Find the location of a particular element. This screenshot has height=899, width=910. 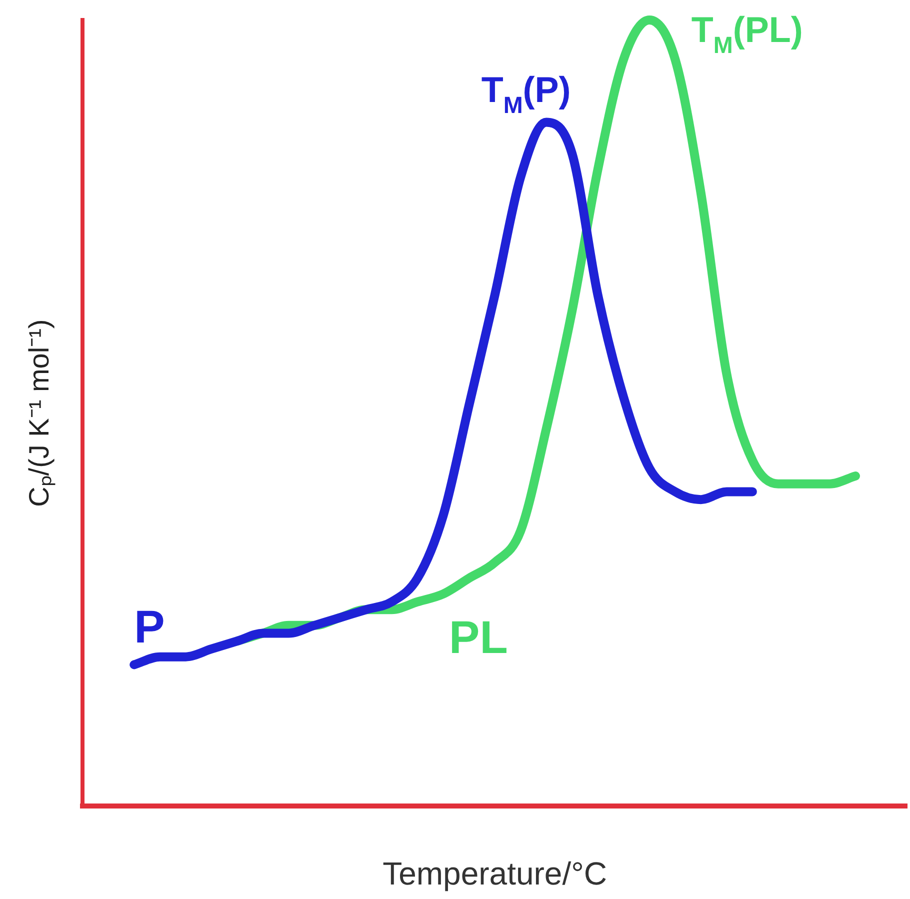

series-label: PL is located at coordinates (478, 637).